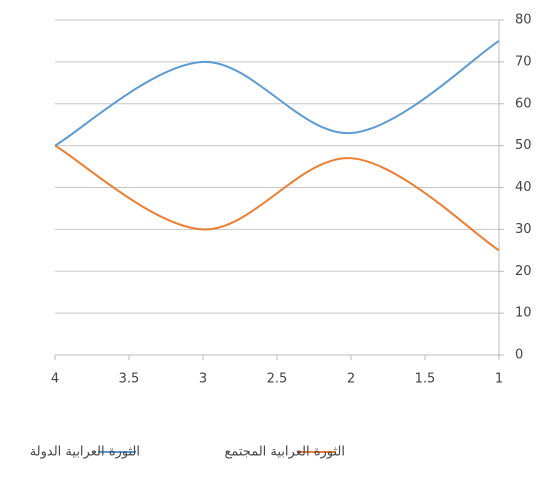 This screenshot has height=504, width=540. What do you see at coordinates (55, 379) in the screenshot?
I see `x-tick-label: 4` at bounding box center [55, 379].